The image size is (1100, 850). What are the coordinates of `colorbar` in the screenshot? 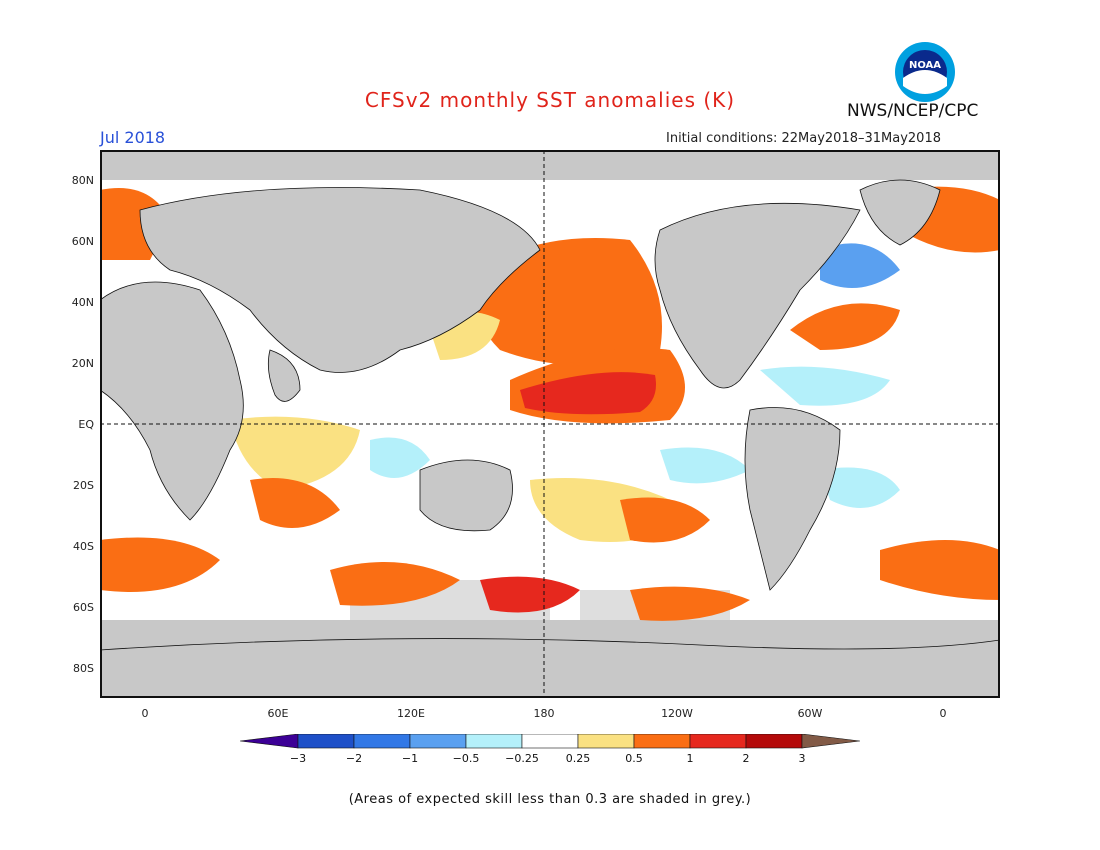 It's located at (550, 741).